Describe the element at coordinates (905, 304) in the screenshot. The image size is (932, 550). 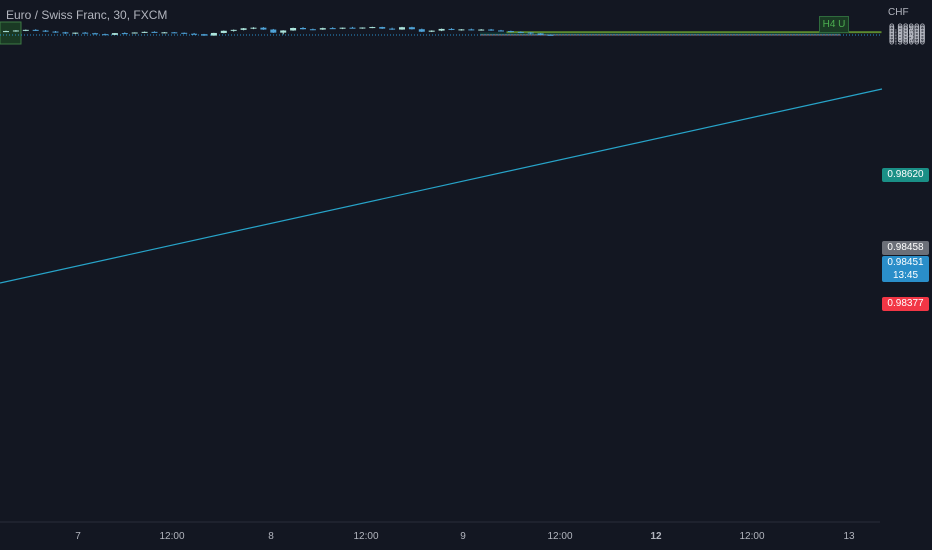
I see `stop-price-badge: 0.98377` at that location.